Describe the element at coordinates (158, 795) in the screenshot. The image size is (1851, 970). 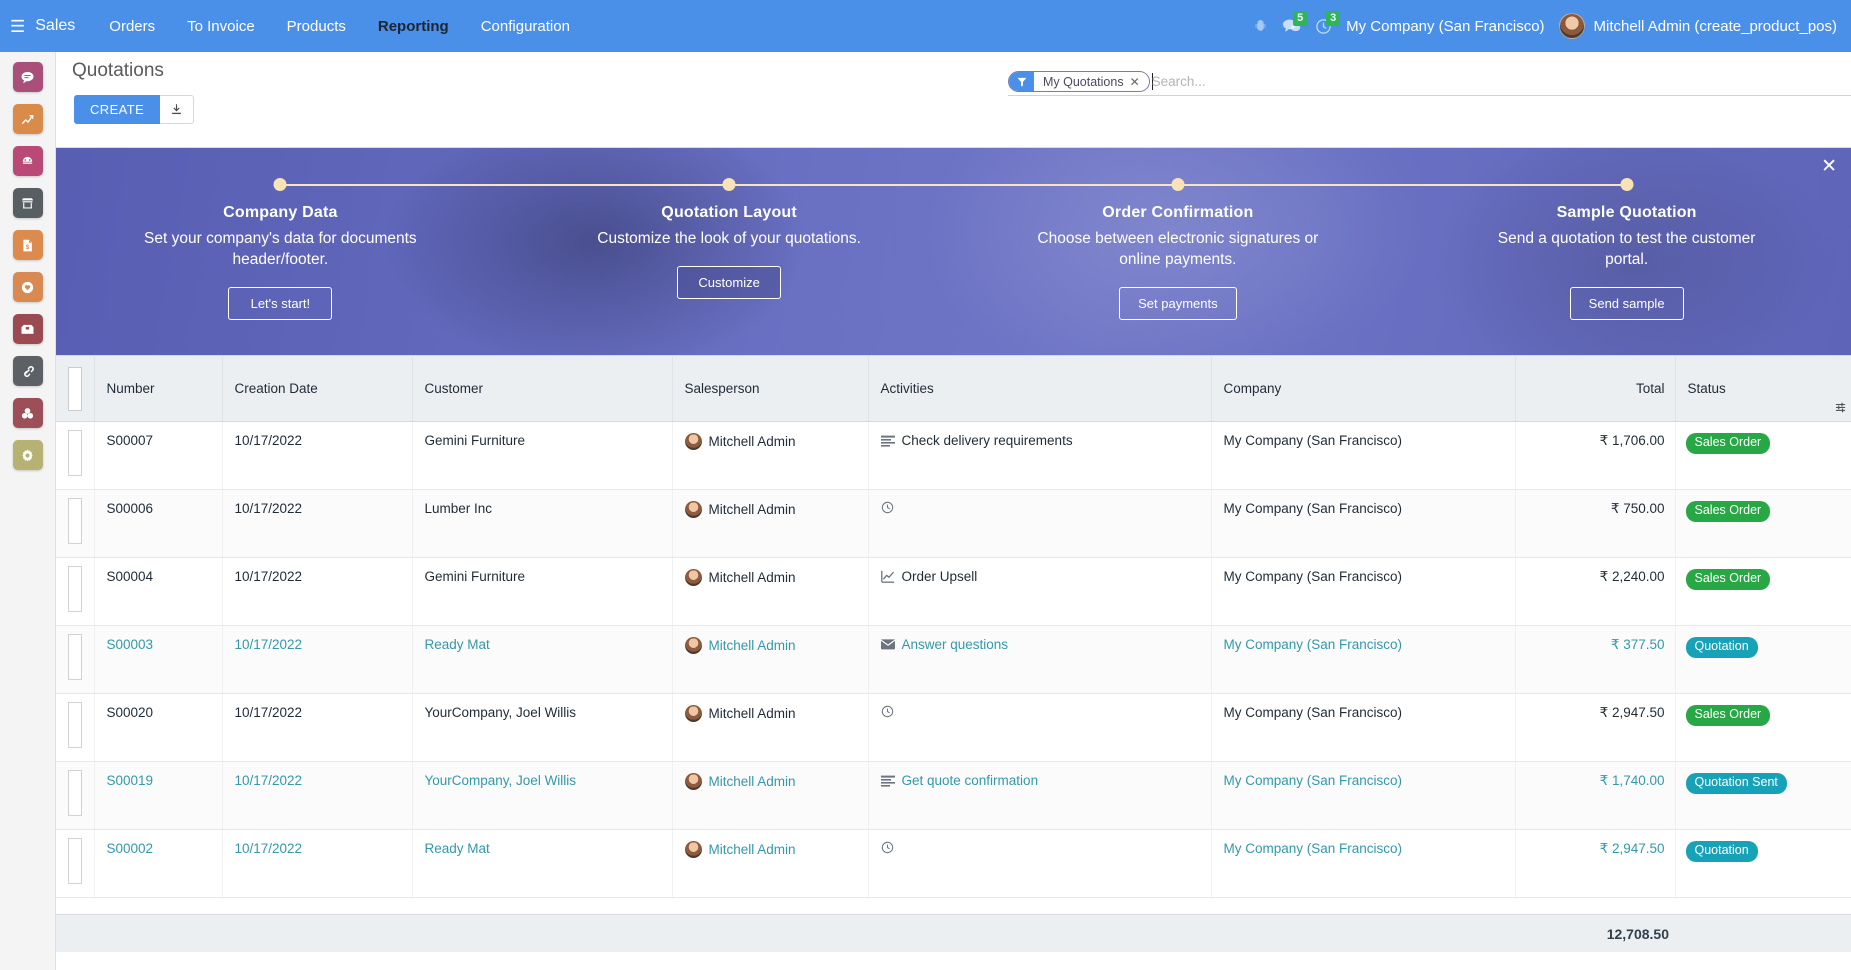
I see `cell-number: S00019` at that location.